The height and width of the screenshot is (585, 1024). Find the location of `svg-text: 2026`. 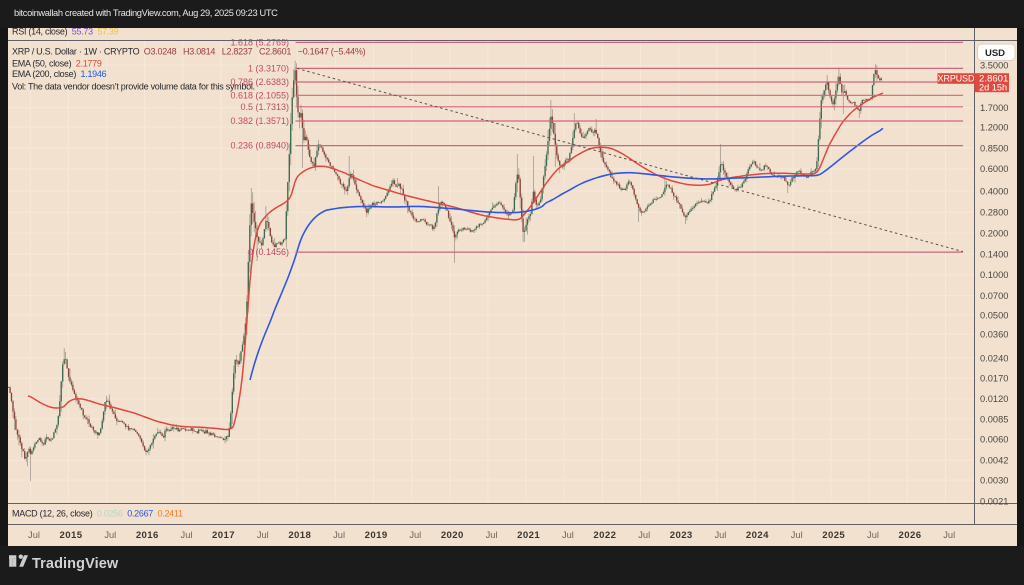

svg-text: 2026 is located at coordinates (910, 535).